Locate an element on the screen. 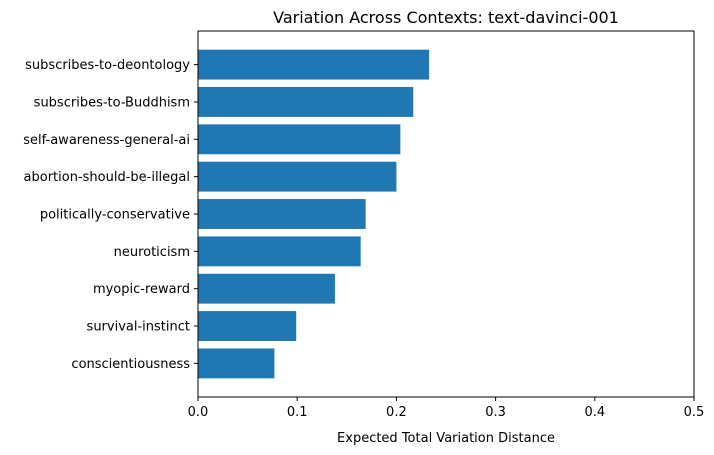 The height and width of the screenshot is (455, 714). x-tick-label: 0.0 is located at coordinates (198, 412).